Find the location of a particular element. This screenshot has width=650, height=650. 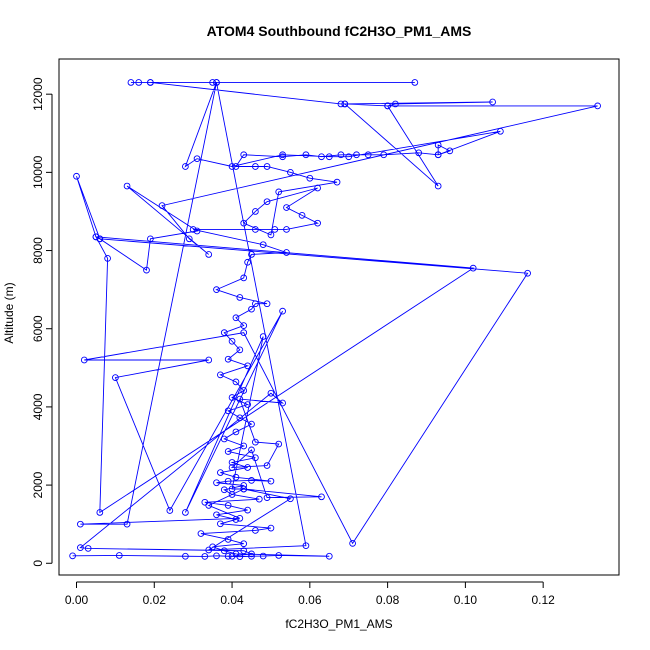

y-tick-label: 2000 is located at coordinates (38, 484).